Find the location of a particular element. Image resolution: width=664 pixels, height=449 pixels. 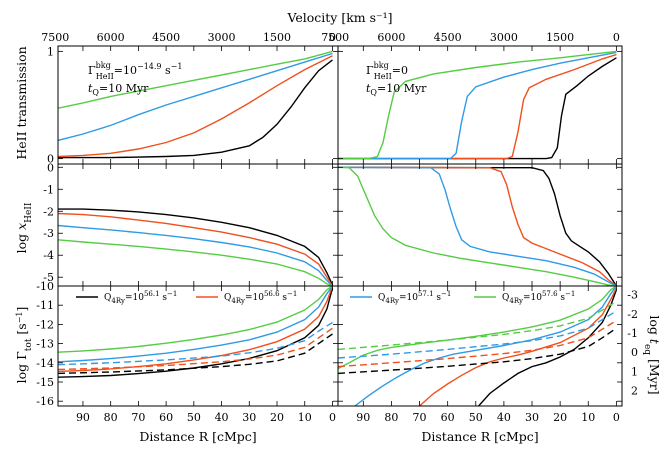

ylabel-transmission: HeII transmission is located at coordinates (21, 102).